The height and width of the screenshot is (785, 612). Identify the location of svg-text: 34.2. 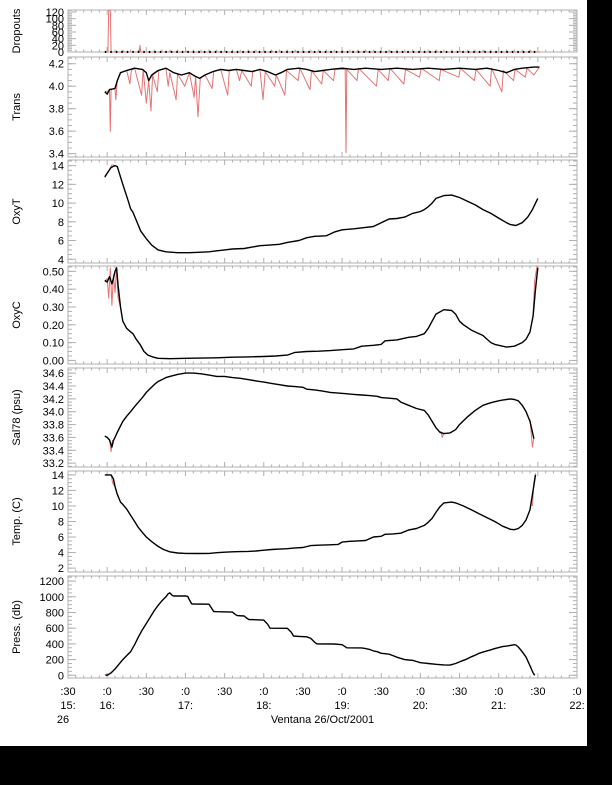
(53, 400).